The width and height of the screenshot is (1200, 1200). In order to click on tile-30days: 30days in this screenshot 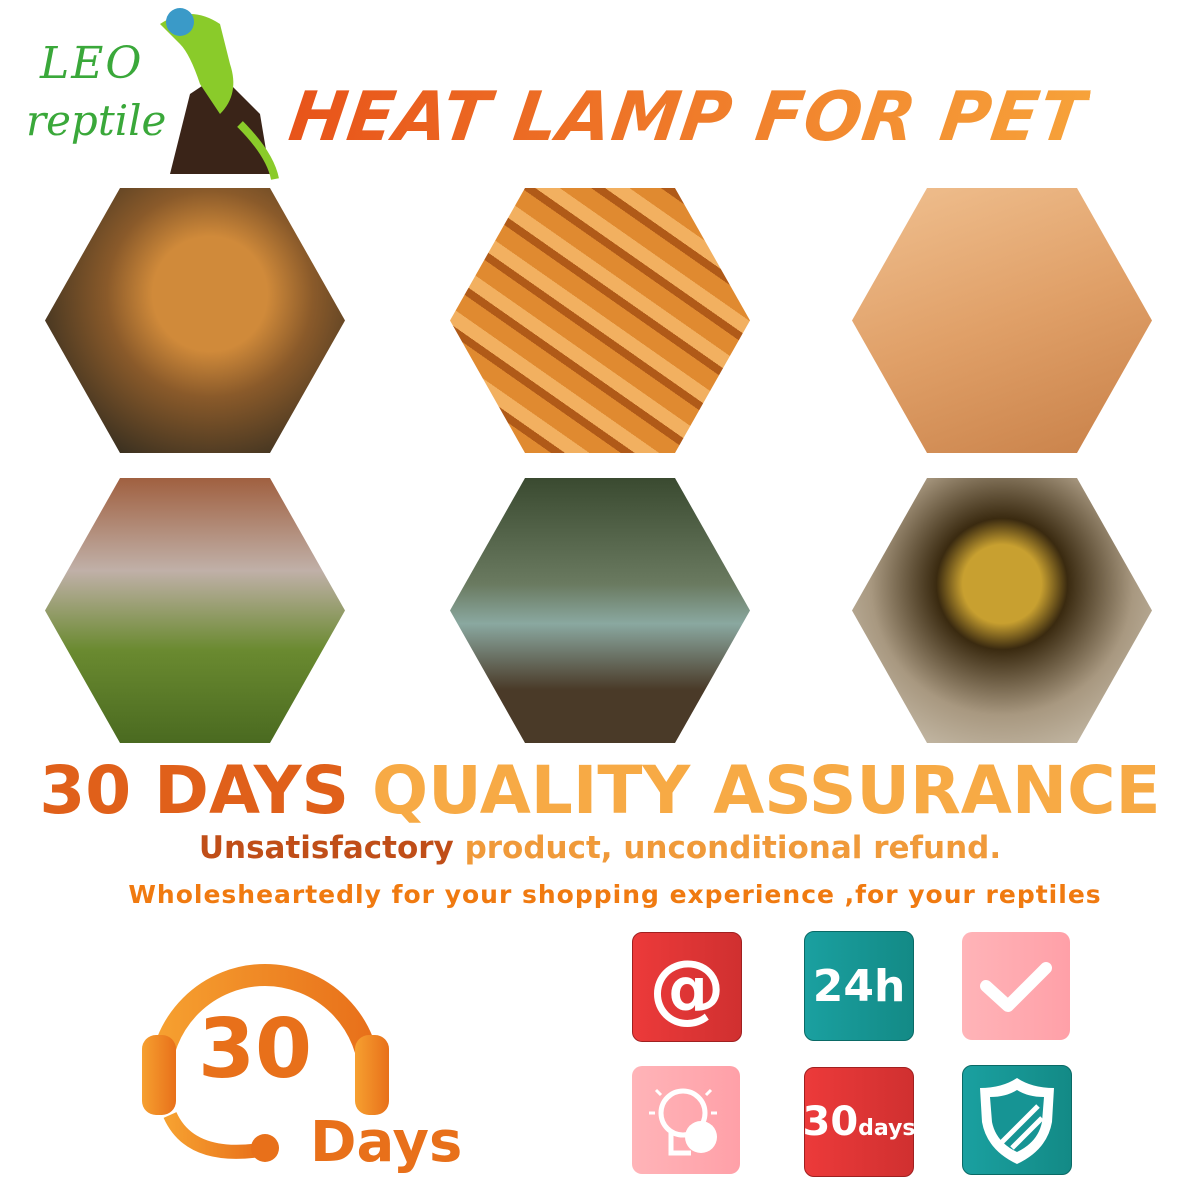, I will do `click(859, 1122)`.